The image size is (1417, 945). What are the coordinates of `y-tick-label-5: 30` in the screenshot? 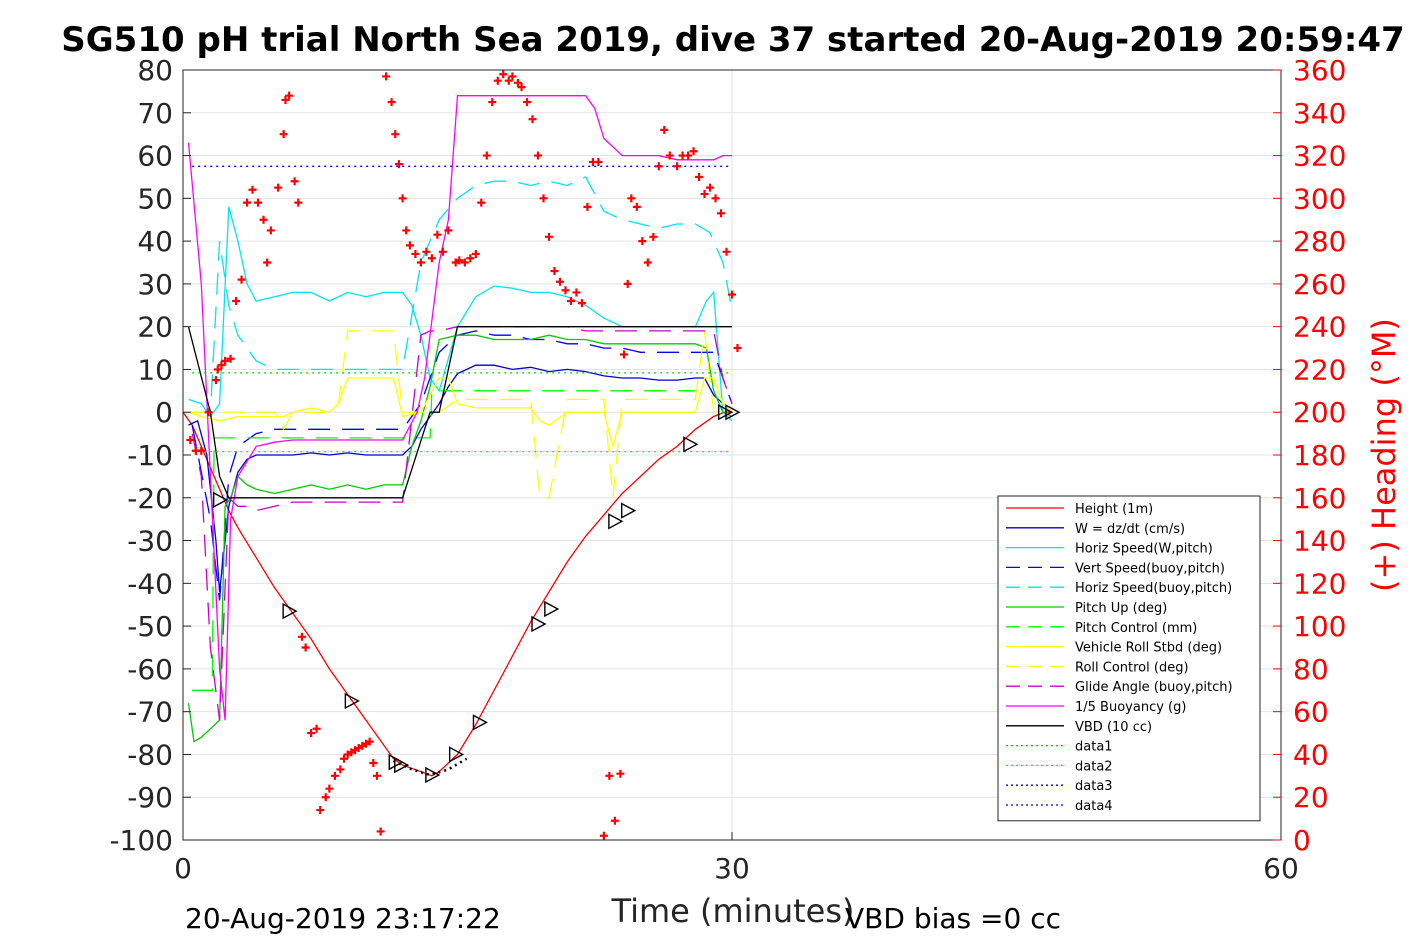 It's located at (155, 284).